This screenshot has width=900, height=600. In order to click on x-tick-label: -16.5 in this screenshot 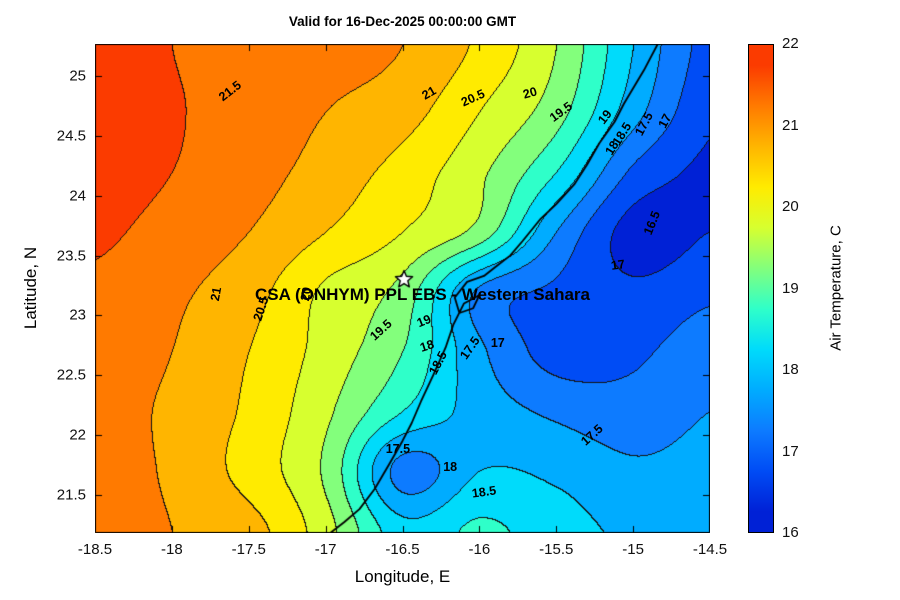, I will do `click(402, 549)`.